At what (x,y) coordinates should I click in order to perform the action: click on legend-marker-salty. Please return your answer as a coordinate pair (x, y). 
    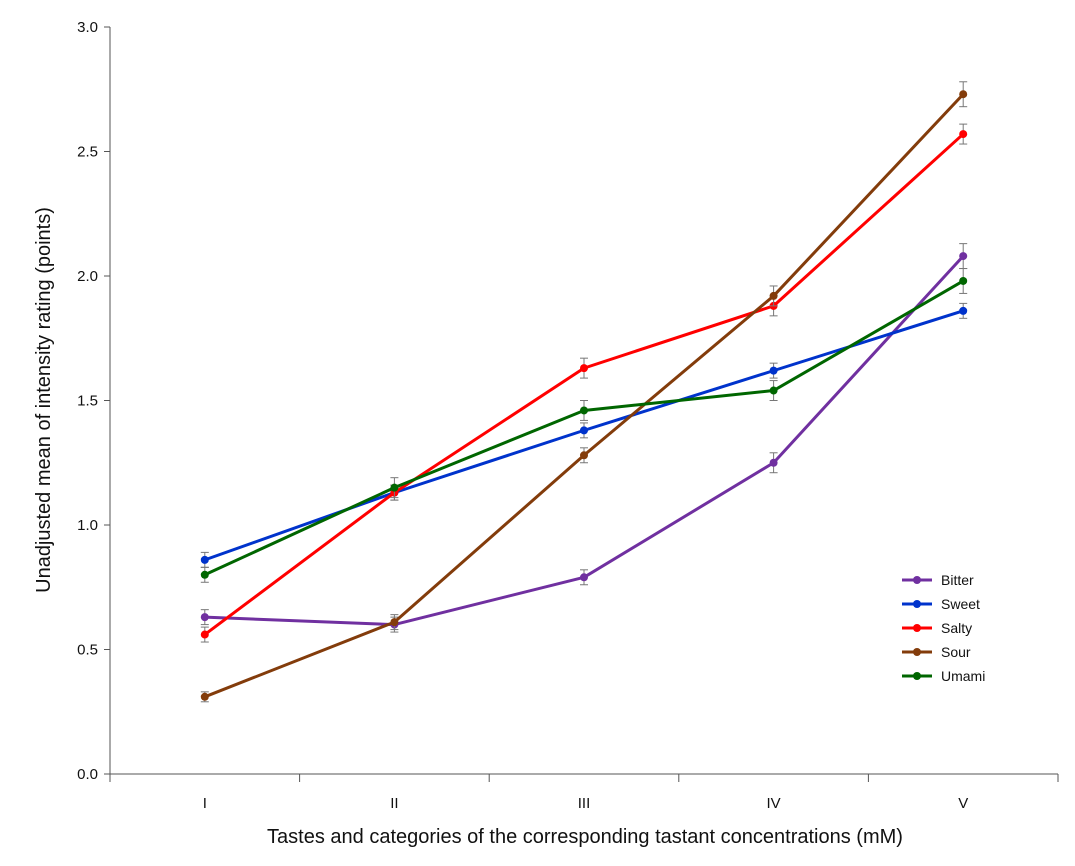
    Looking at the image, I should click on (917, 628).